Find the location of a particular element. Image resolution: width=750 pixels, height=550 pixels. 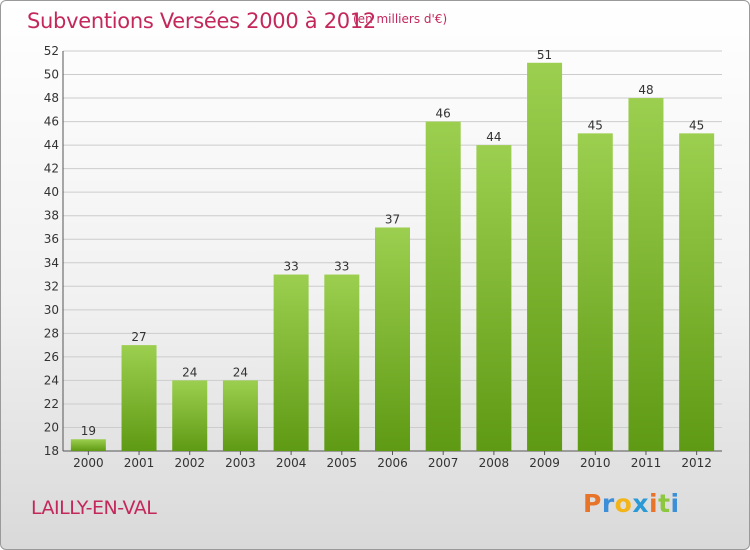

x-tick-label: 2000 is located at coordinates (88, 463).